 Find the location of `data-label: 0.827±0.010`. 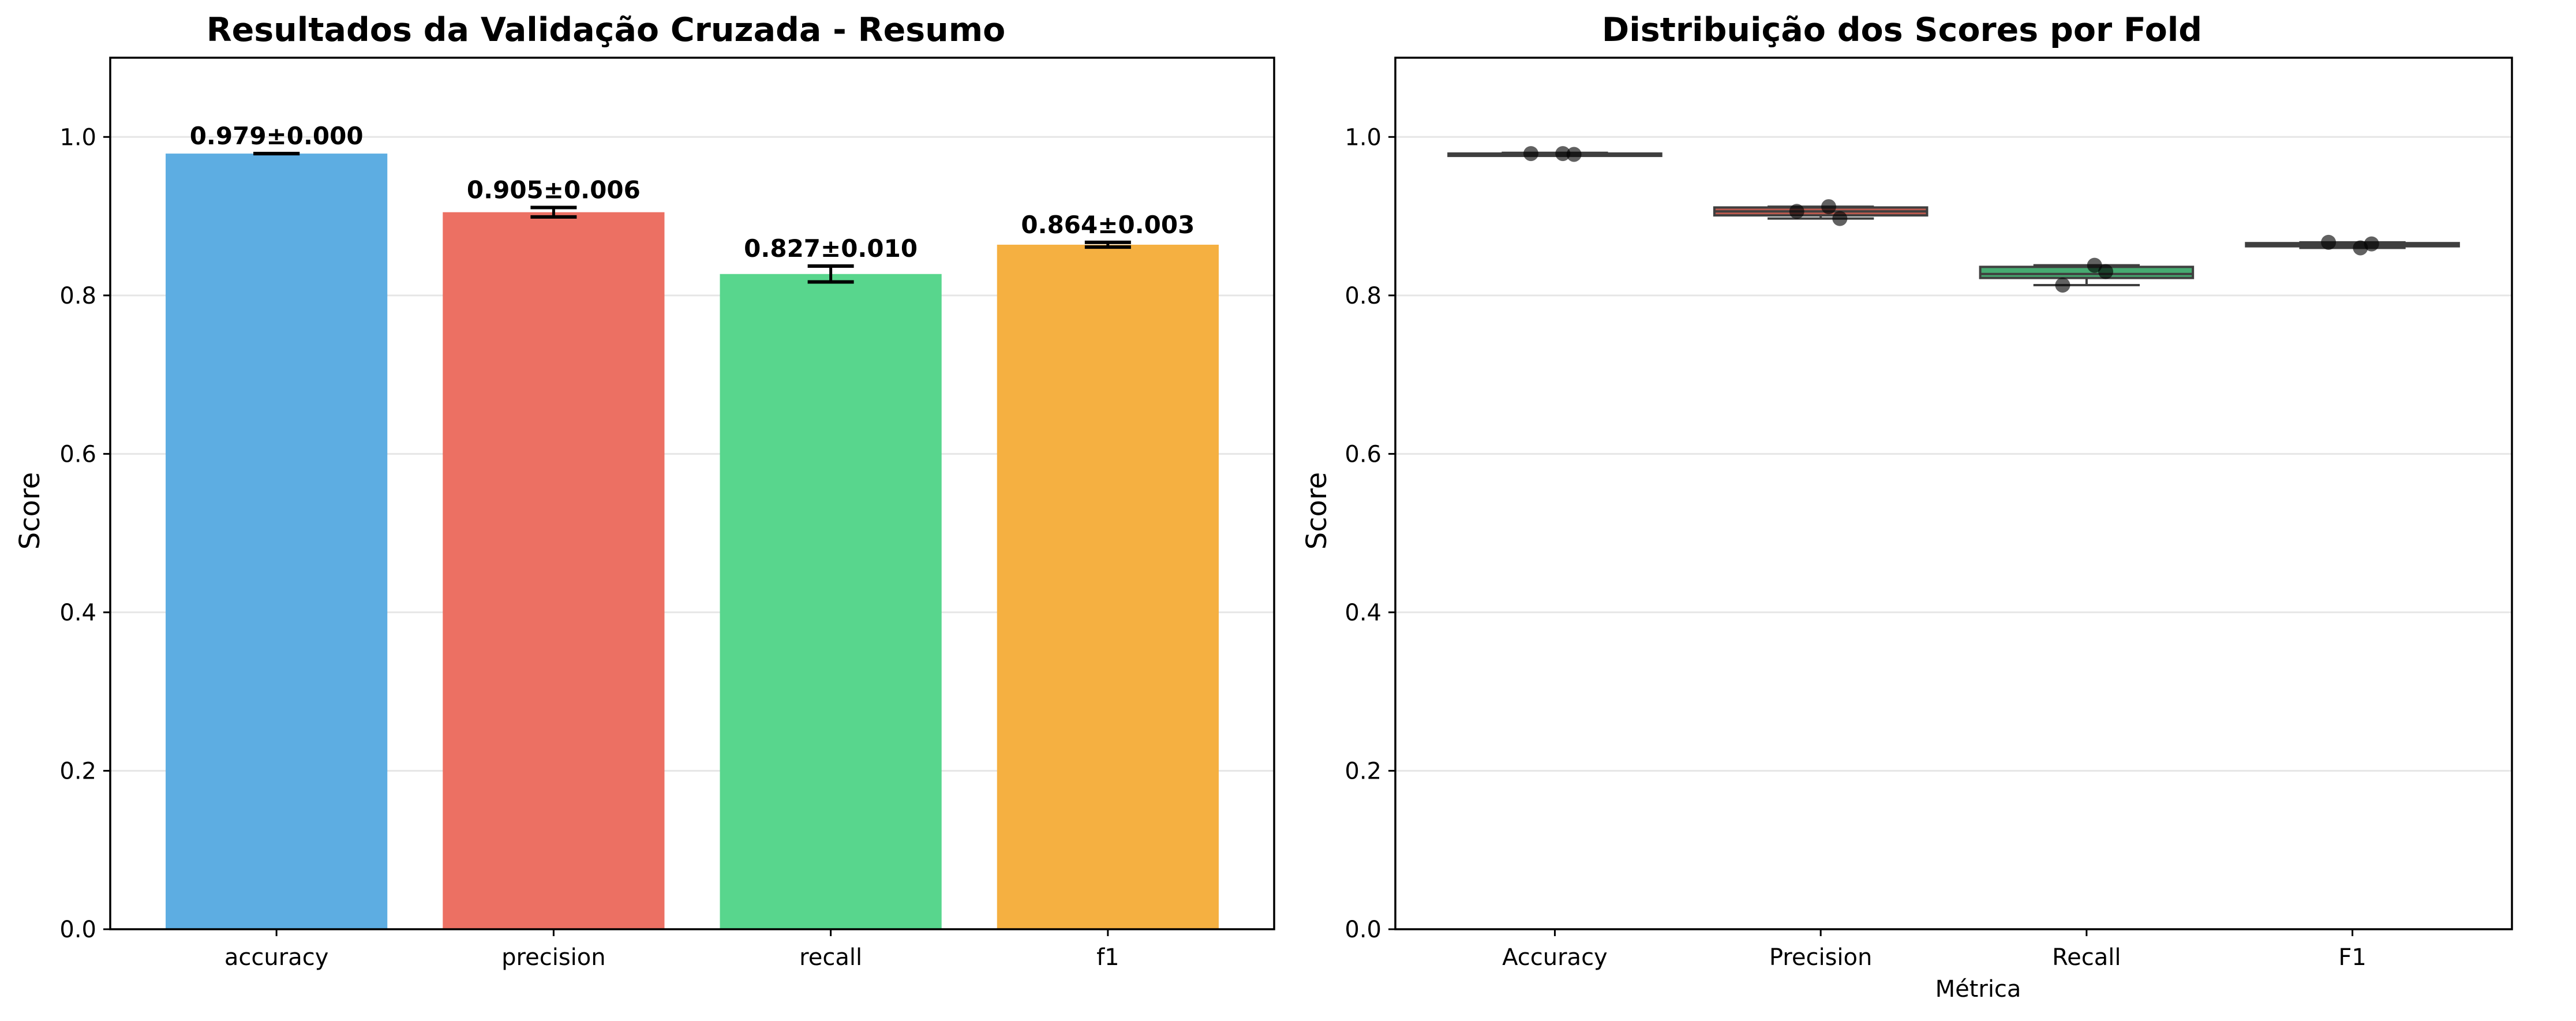

data-label: 0.827±0.010 is located at coordinates (831, 248).